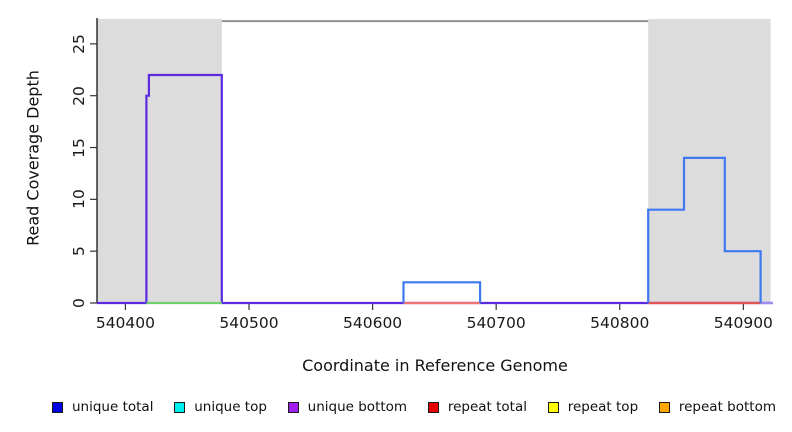  I want to click on y-tick-label: 10, so click(79, 199).